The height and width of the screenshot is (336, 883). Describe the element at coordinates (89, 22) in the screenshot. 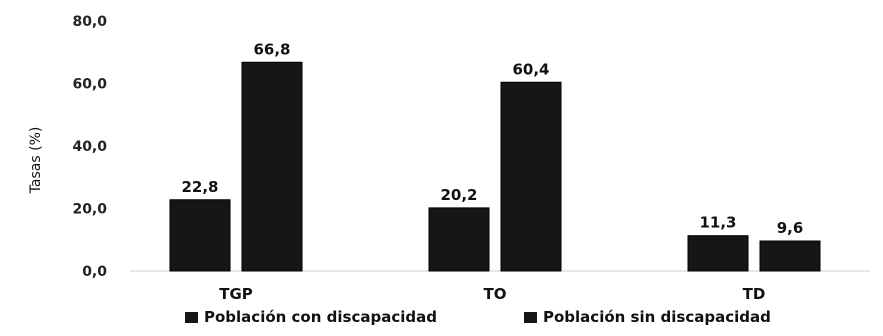

I see `y-tick-label: 80,0` at that location.